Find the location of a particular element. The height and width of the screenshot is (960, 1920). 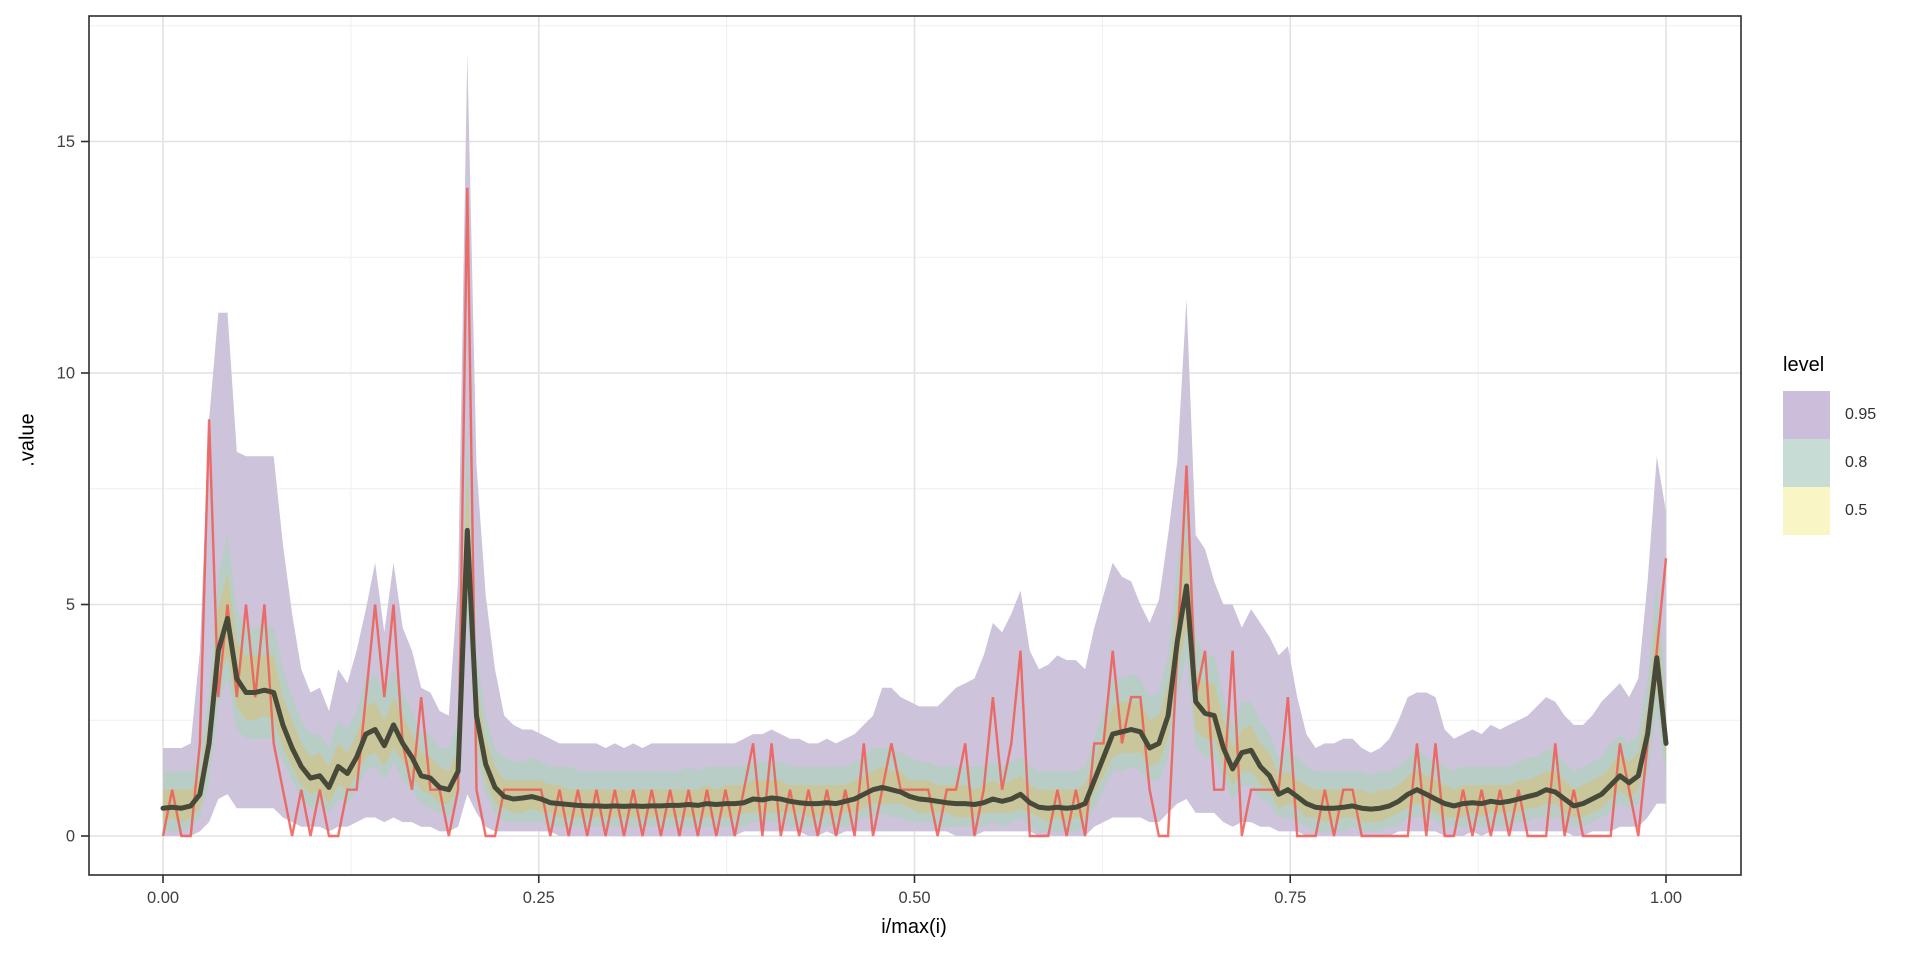

x-tick-label: 0.75 is located at coordinates (1290, 898).